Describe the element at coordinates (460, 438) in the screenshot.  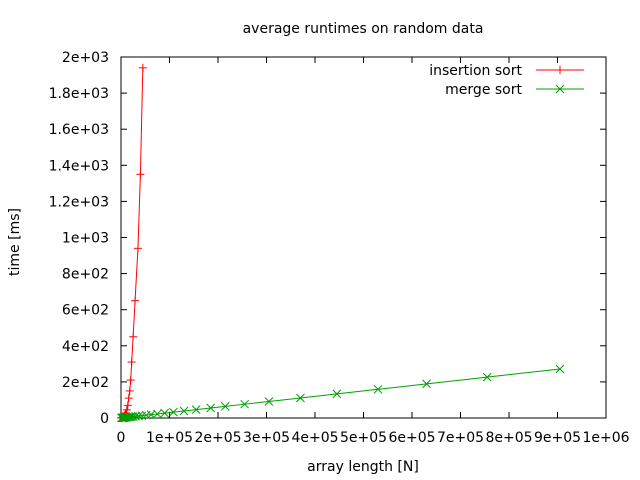
I see `x-tick-label: 7e+05` at that location.